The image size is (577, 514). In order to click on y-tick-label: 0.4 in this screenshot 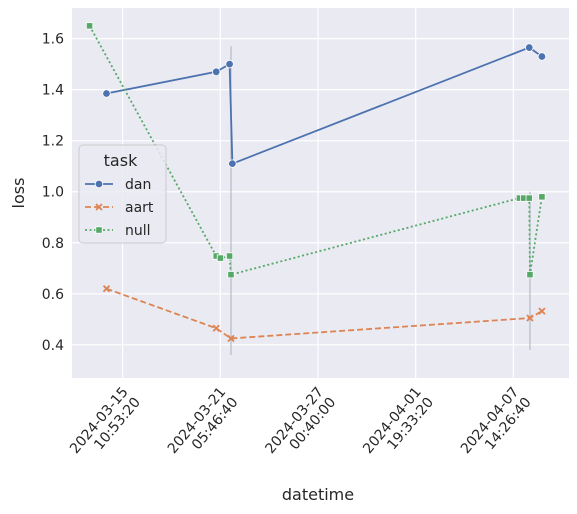, I will do `click(53, 346)`.